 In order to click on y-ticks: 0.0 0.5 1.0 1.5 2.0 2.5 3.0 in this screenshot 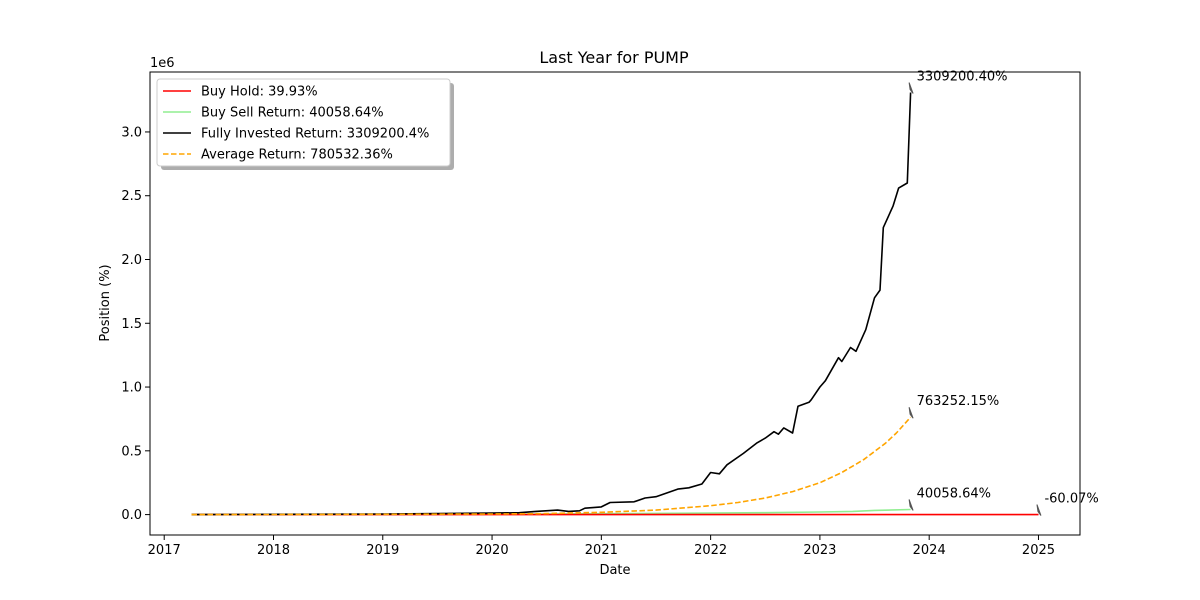, I will do `click(135, 324)`.